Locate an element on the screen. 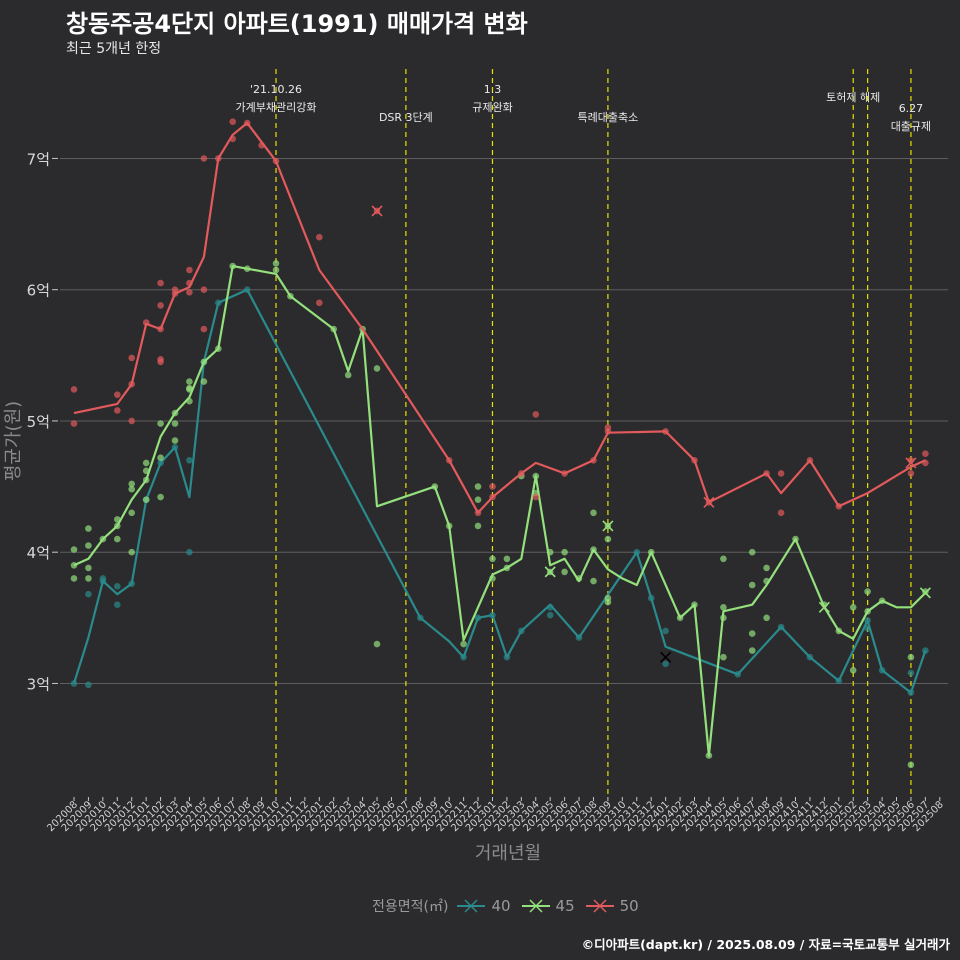 Image resolution: width=960 pixels, height=960 pixels. event-label: 특례대출축소 is located at coordinates (608, 117).